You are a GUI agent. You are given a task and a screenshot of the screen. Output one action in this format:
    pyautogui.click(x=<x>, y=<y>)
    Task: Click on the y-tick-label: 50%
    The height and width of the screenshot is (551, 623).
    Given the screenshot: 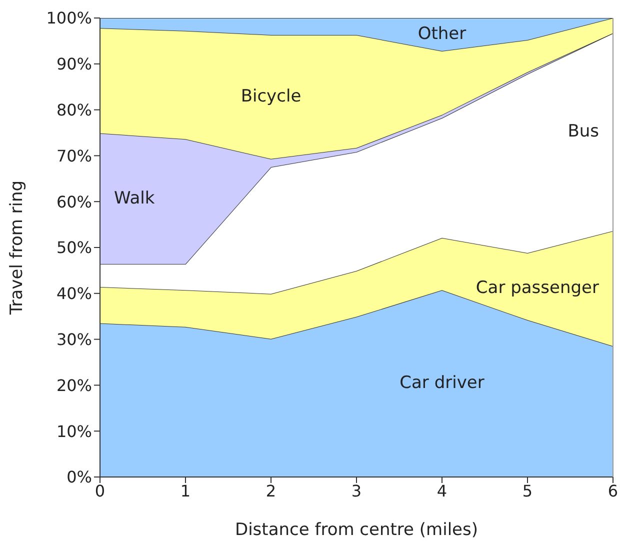 What is the action you would take?
    pyautogui.click(x=74, y=248)
    